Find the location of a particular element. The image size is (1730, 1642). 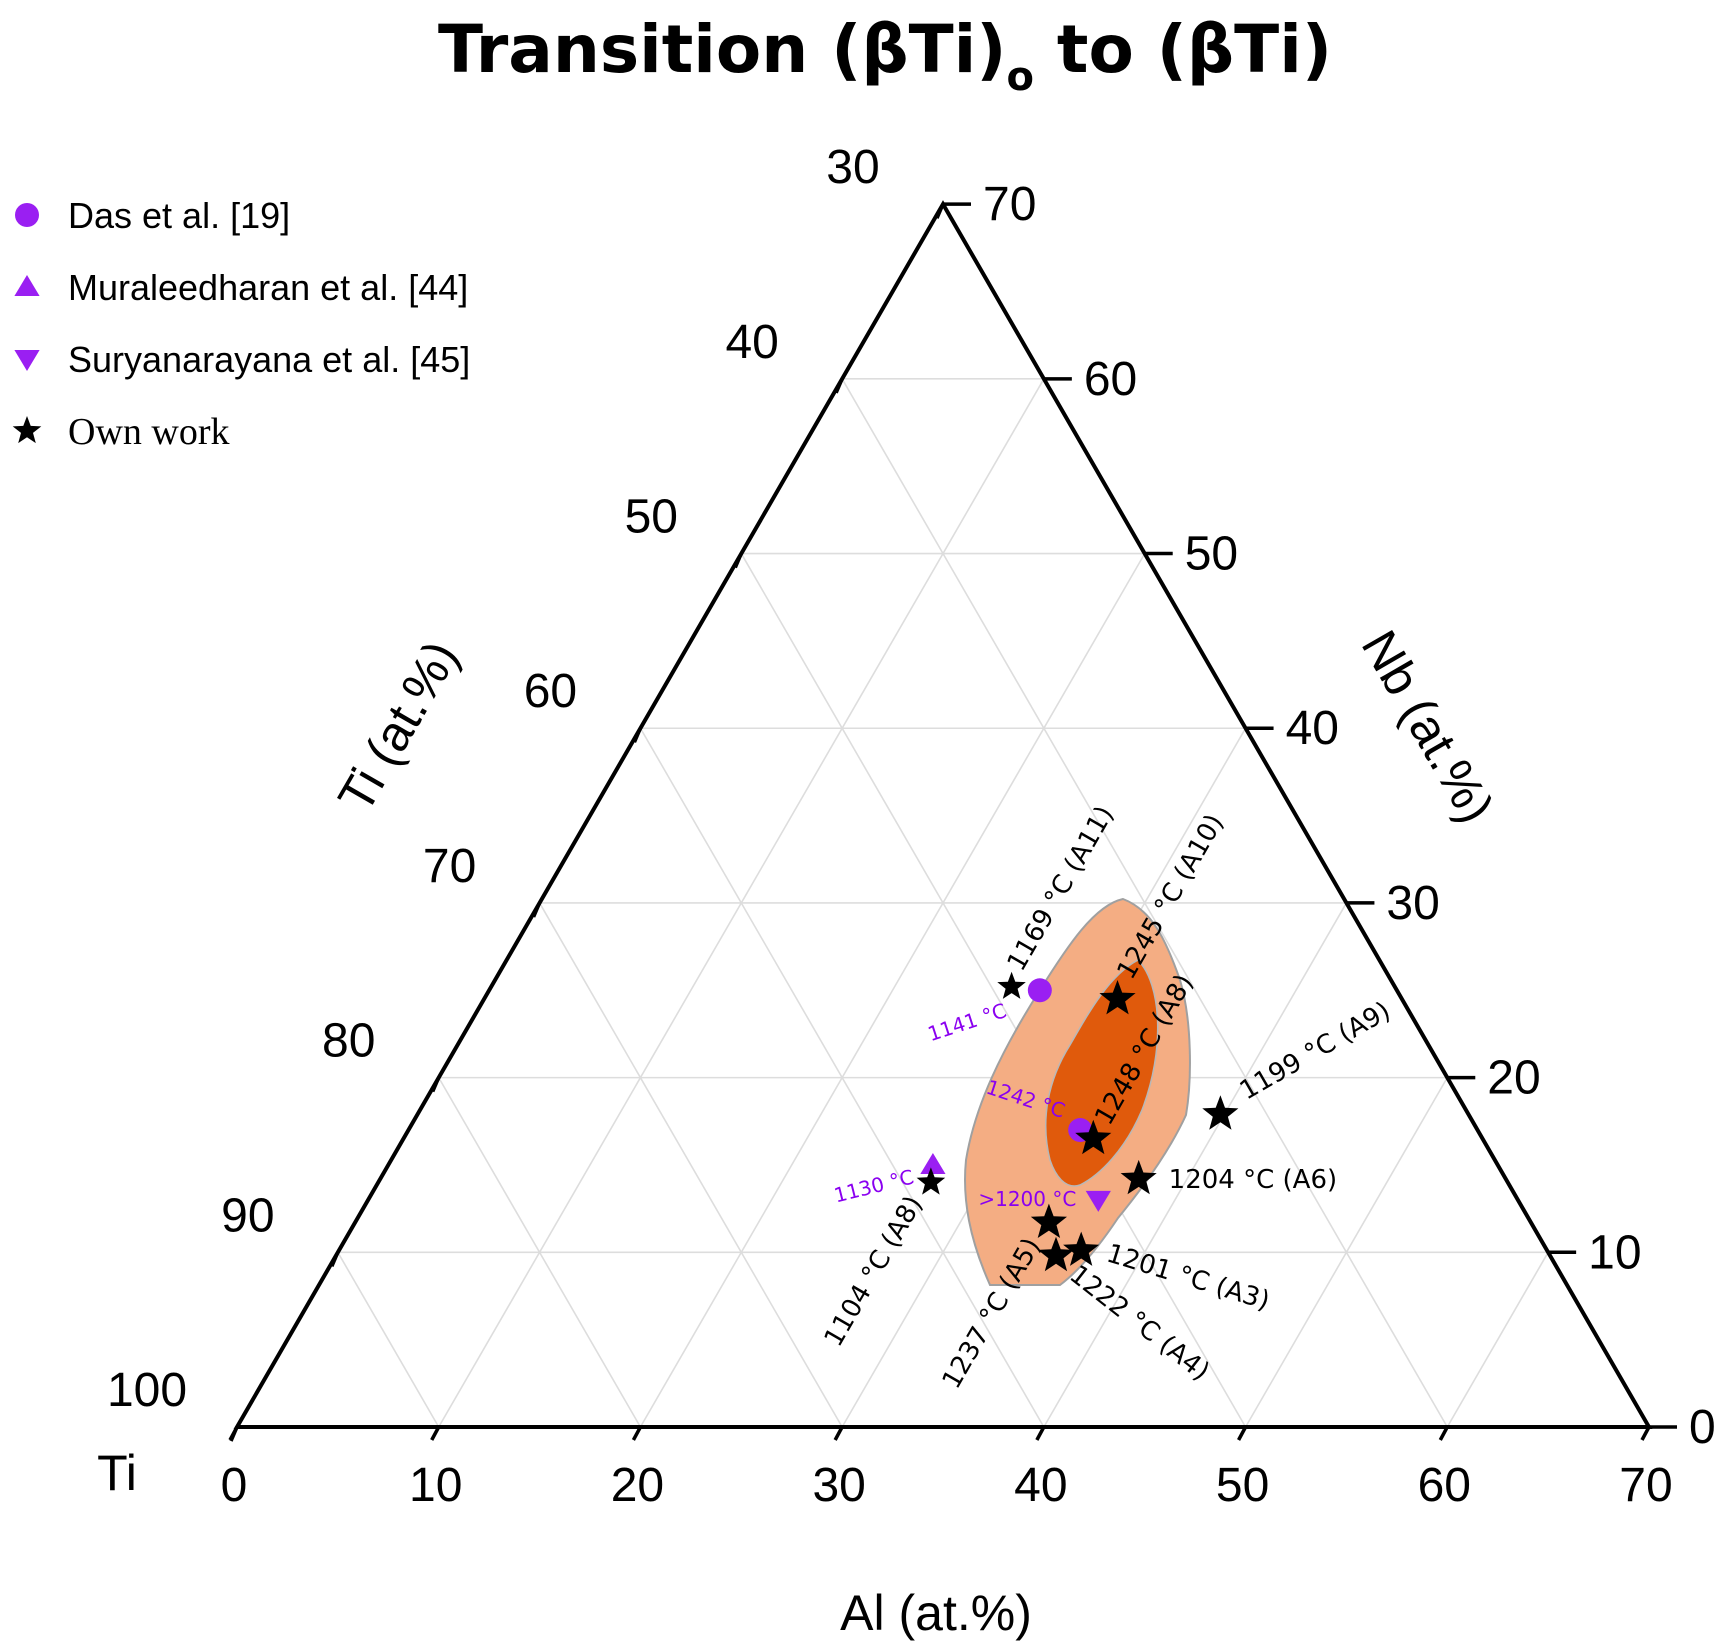

tick-label-al-50: 50 is located at coordinates (1242, 1485).